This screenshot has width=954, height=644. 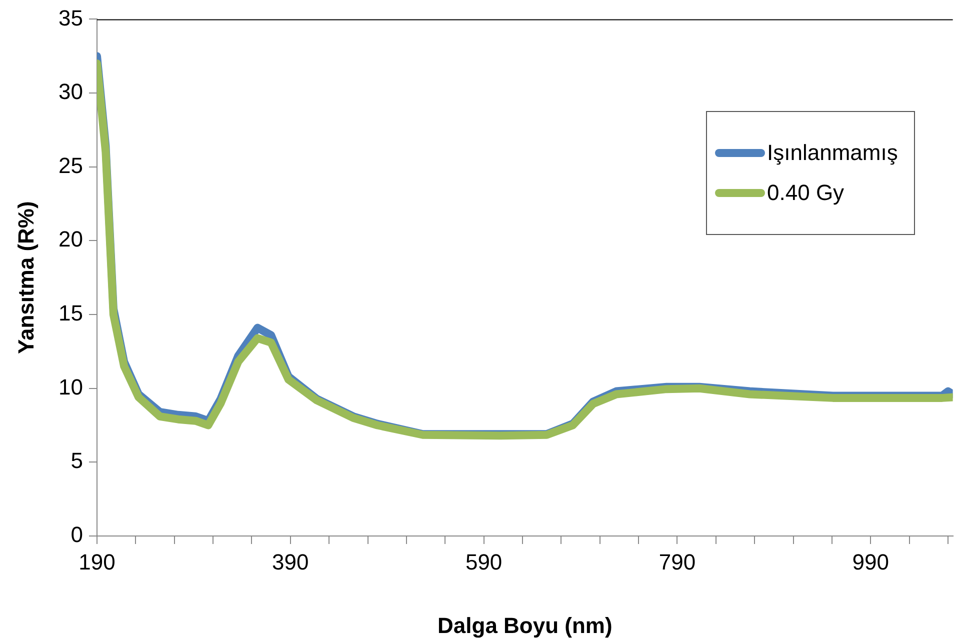 I want to click on legend-label: 0.40 Gy, so click(x=805, y=193).